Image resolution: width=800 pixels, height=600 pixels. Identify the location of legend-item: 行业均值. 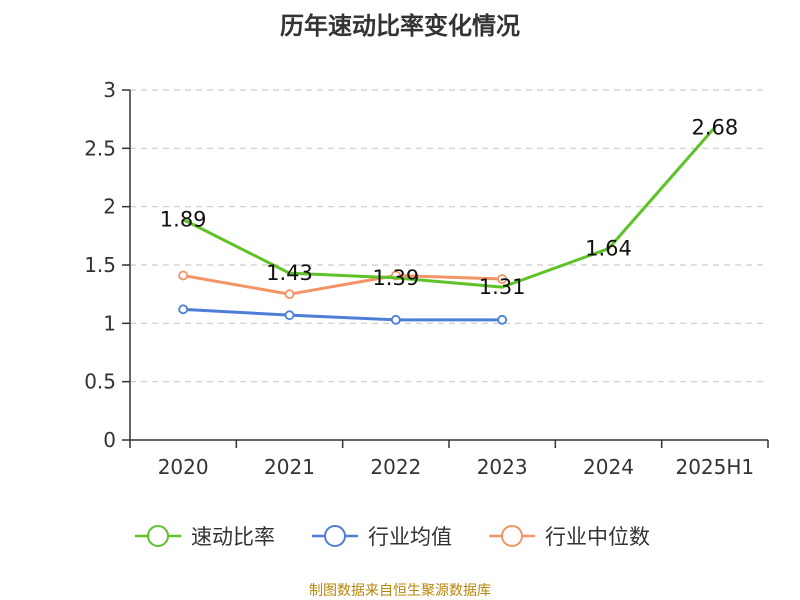
(382, 537).